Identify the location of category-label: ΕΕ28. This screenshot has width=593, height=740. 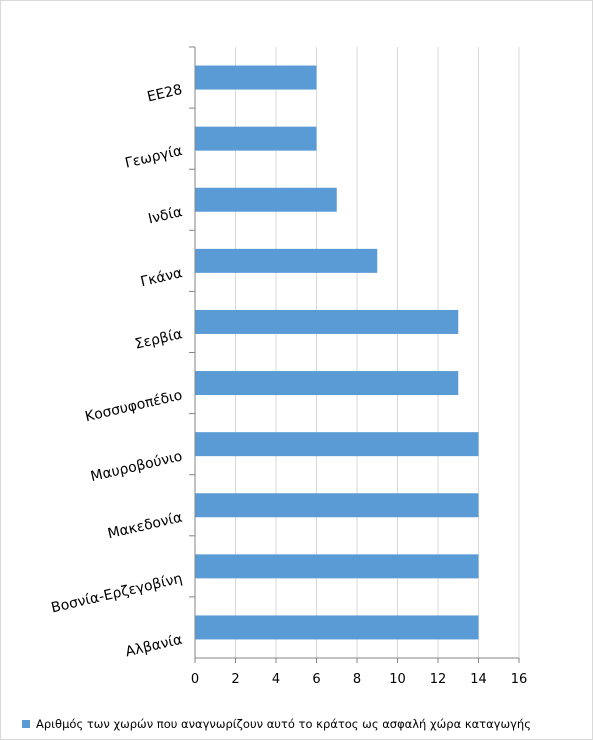
(165, 94).